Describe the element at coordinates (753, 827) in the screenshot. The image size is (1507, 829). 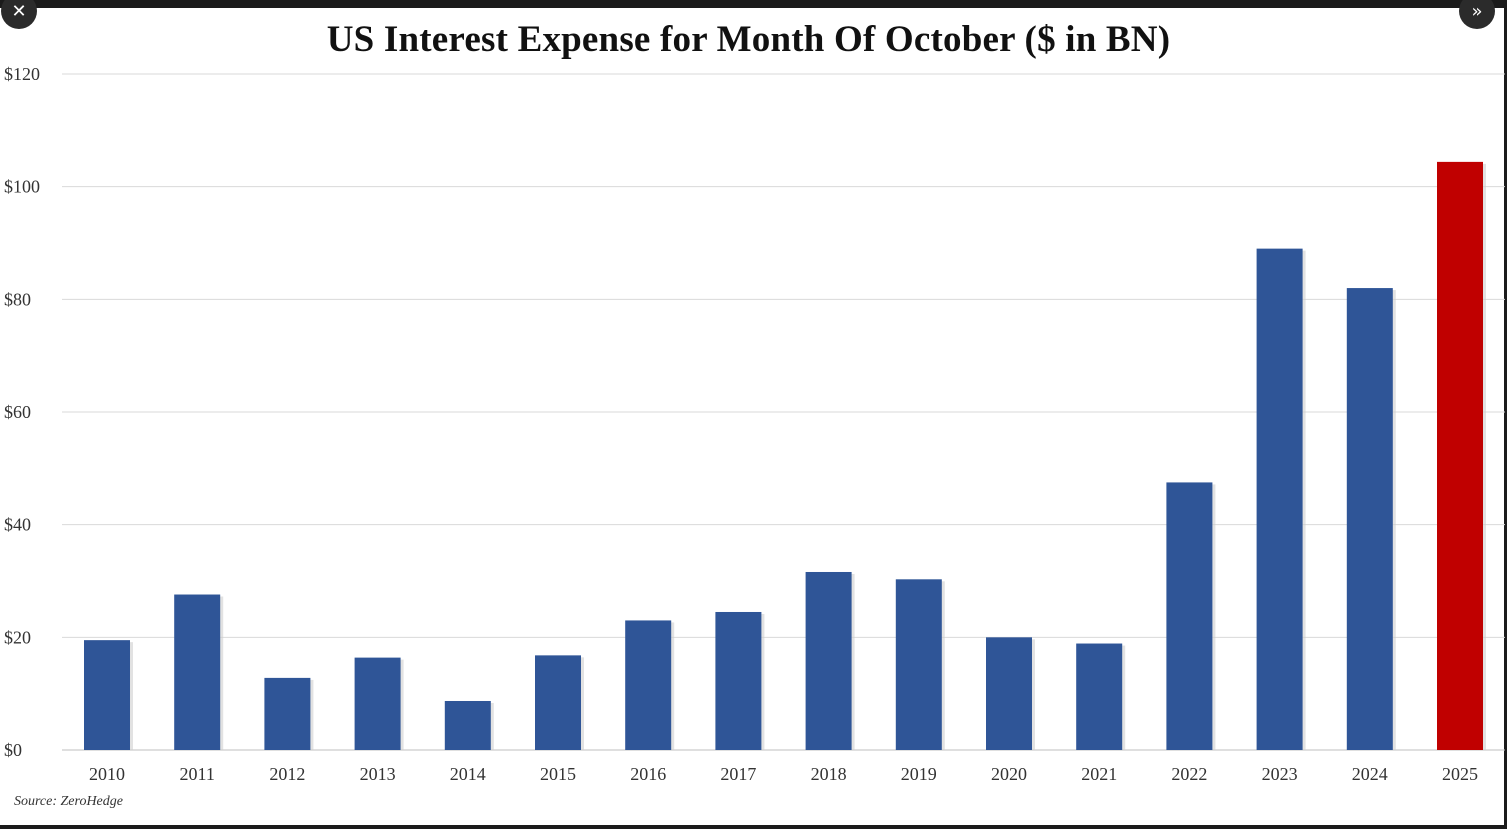
I see `window-bottom-bar` at that location.